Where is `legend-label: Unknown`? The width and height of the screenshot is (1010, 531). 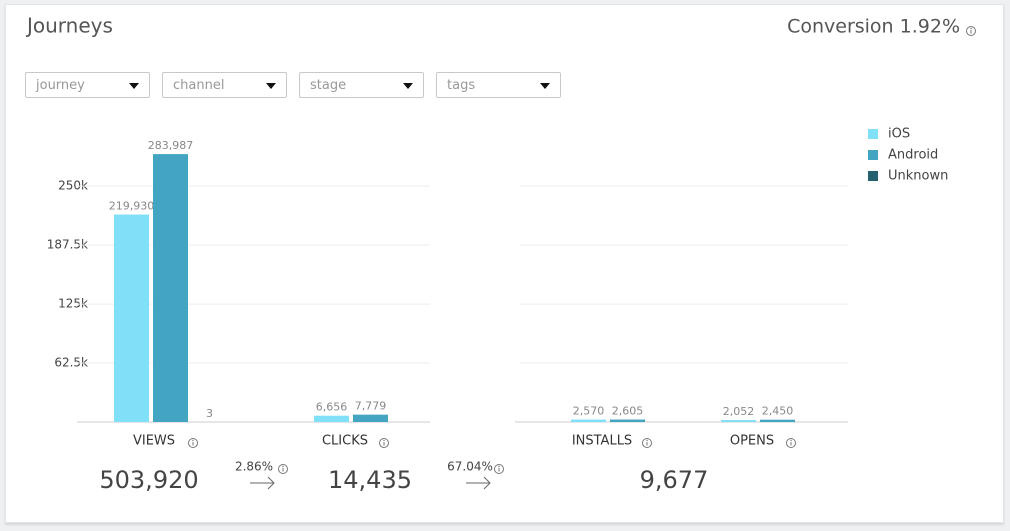 legend-label: Unknown is located at coordinates (918, 176).